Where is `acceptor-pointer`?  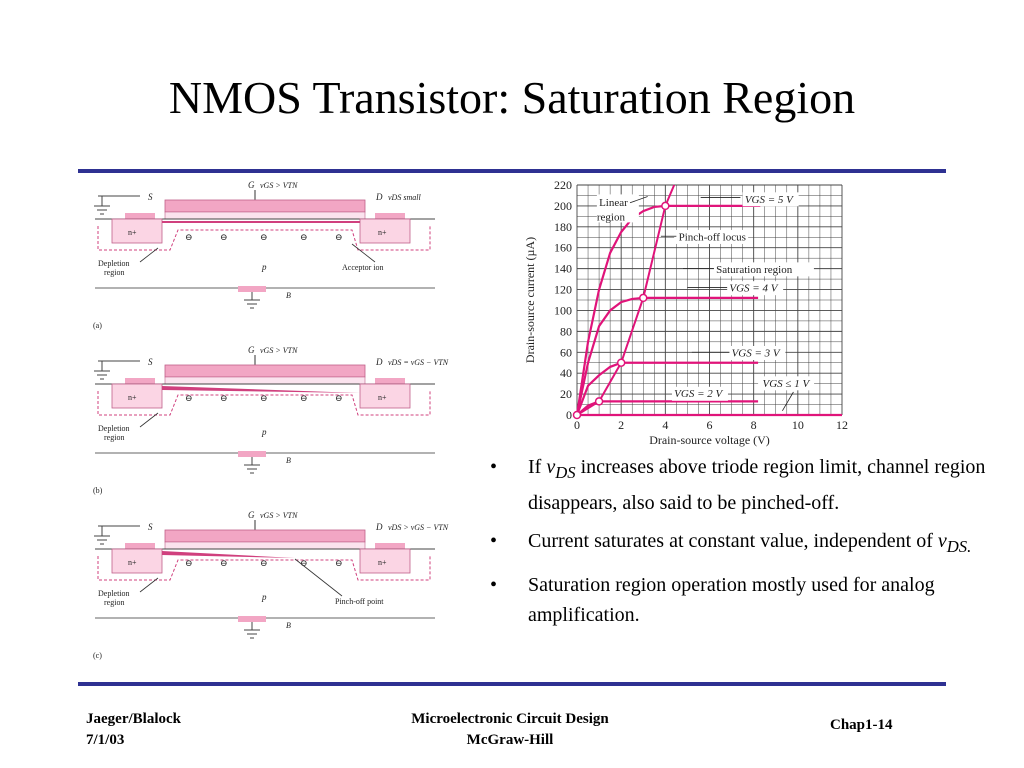 acceptor-pointer is located at coordinates (363, 253).